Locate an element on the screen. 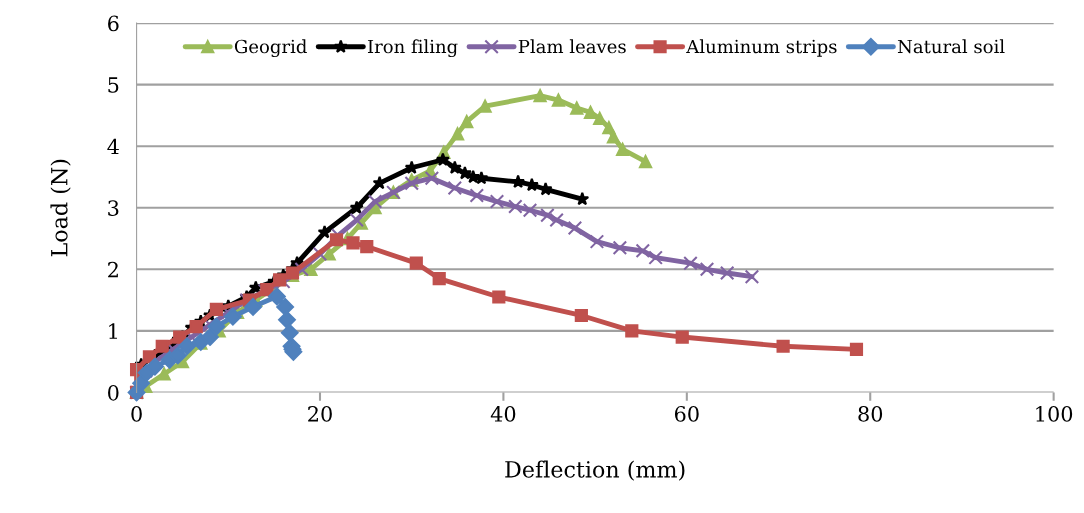  x-tick-label: 40 is located at coordinates (503, 414).